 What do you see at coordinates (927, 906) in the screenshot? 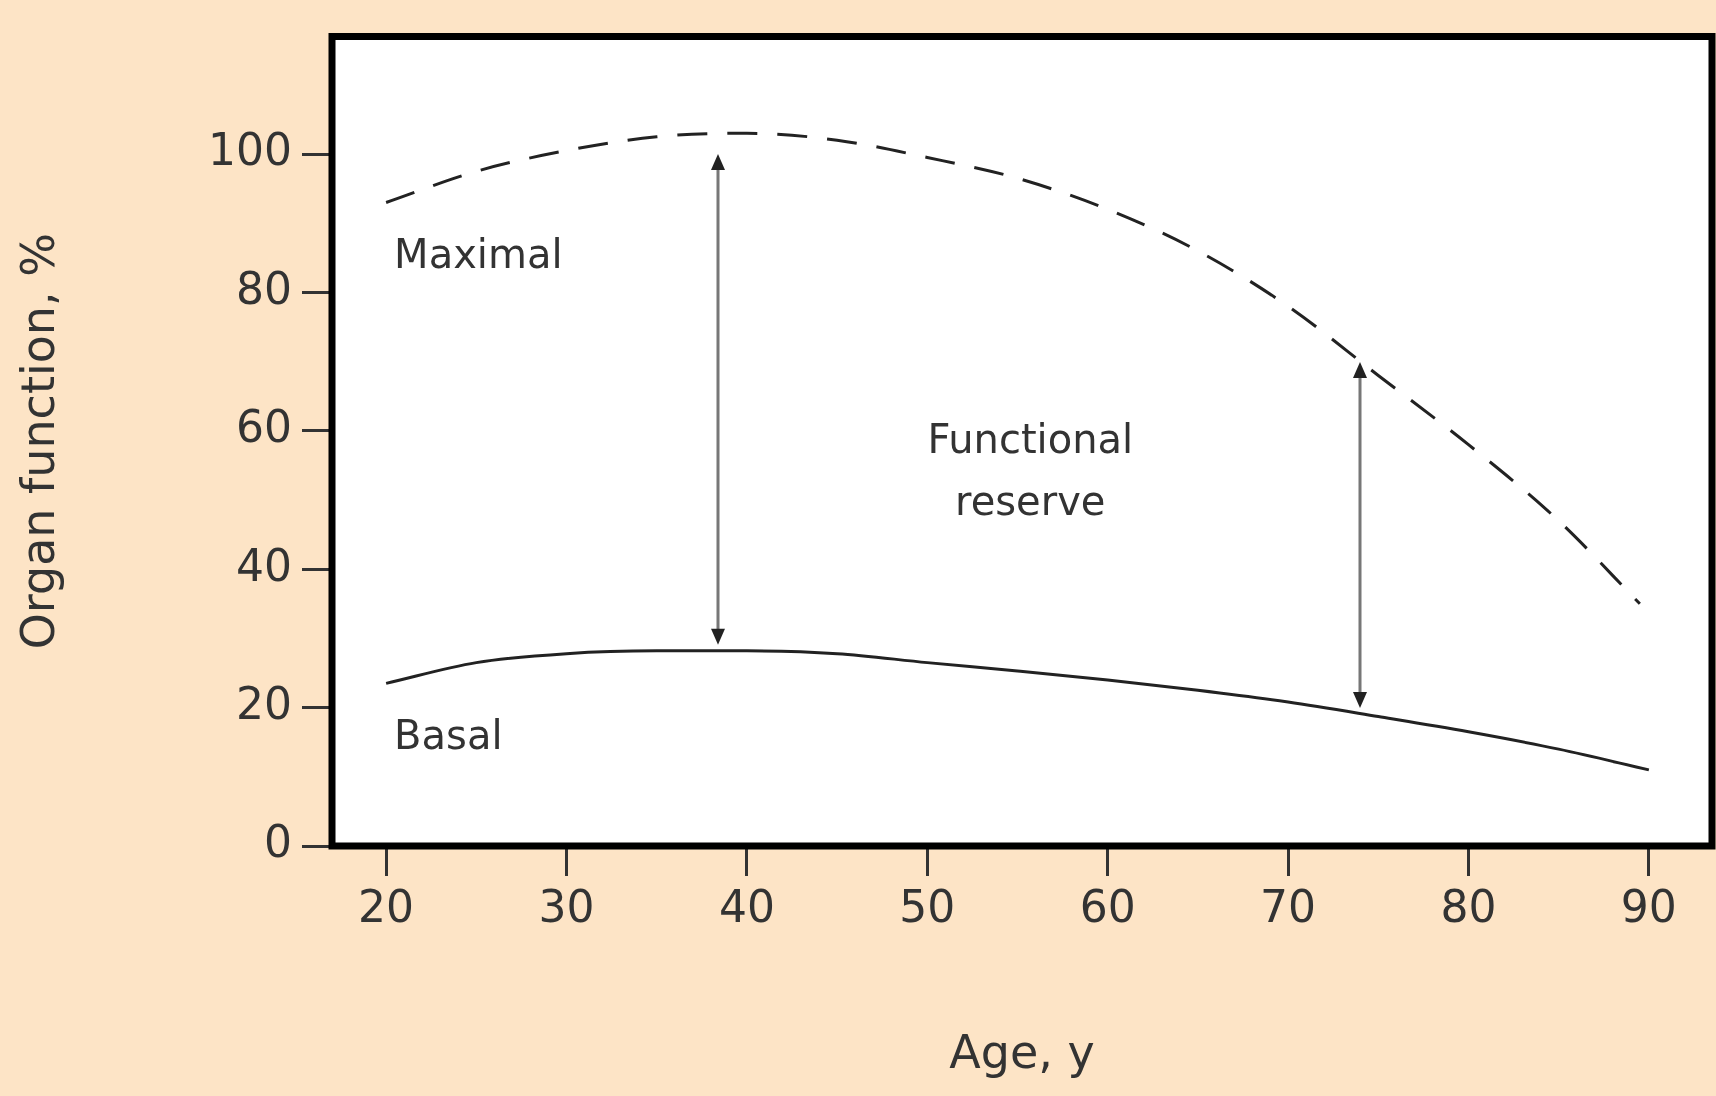
I see `x-tick-label: 50` at bounding box center [927, 906].